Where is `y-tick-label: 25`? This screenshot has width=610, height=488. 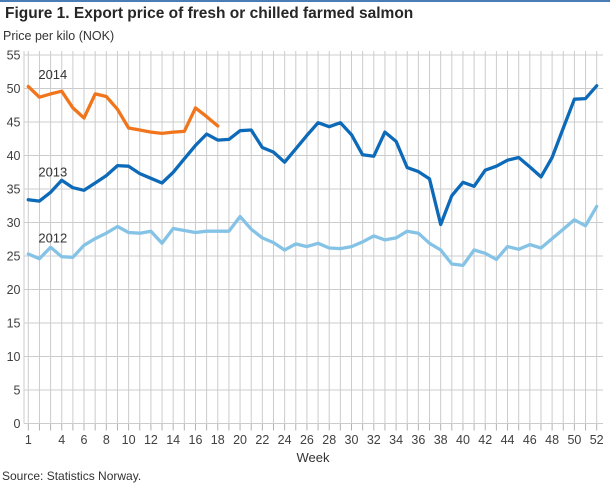
y-tick-label: 25 is located at coordinates (14, 257).